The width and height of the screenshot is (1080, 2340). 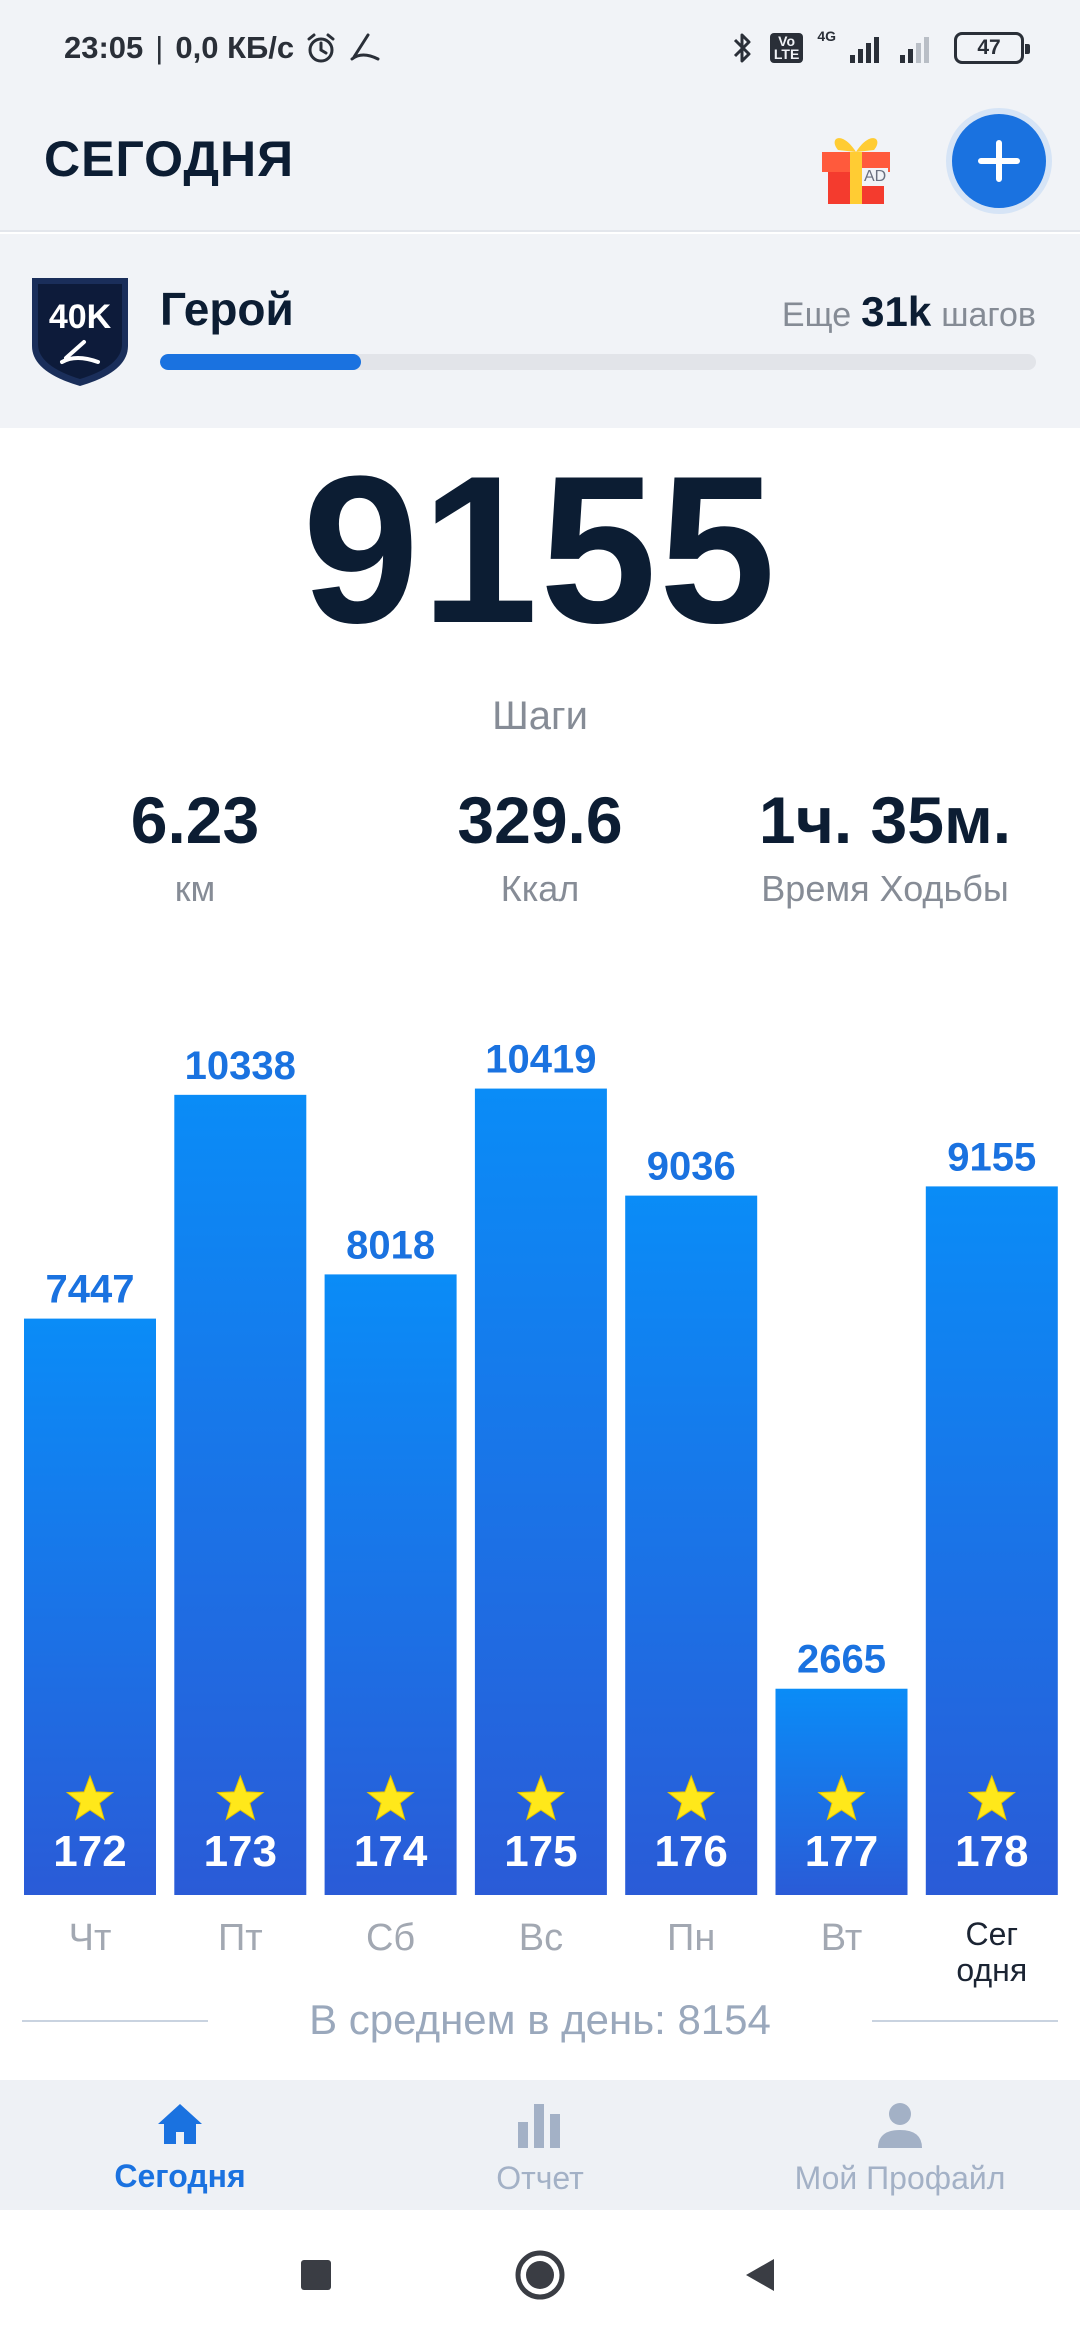 I want to click on bluetooth-icon, so click(x=742, y=48).